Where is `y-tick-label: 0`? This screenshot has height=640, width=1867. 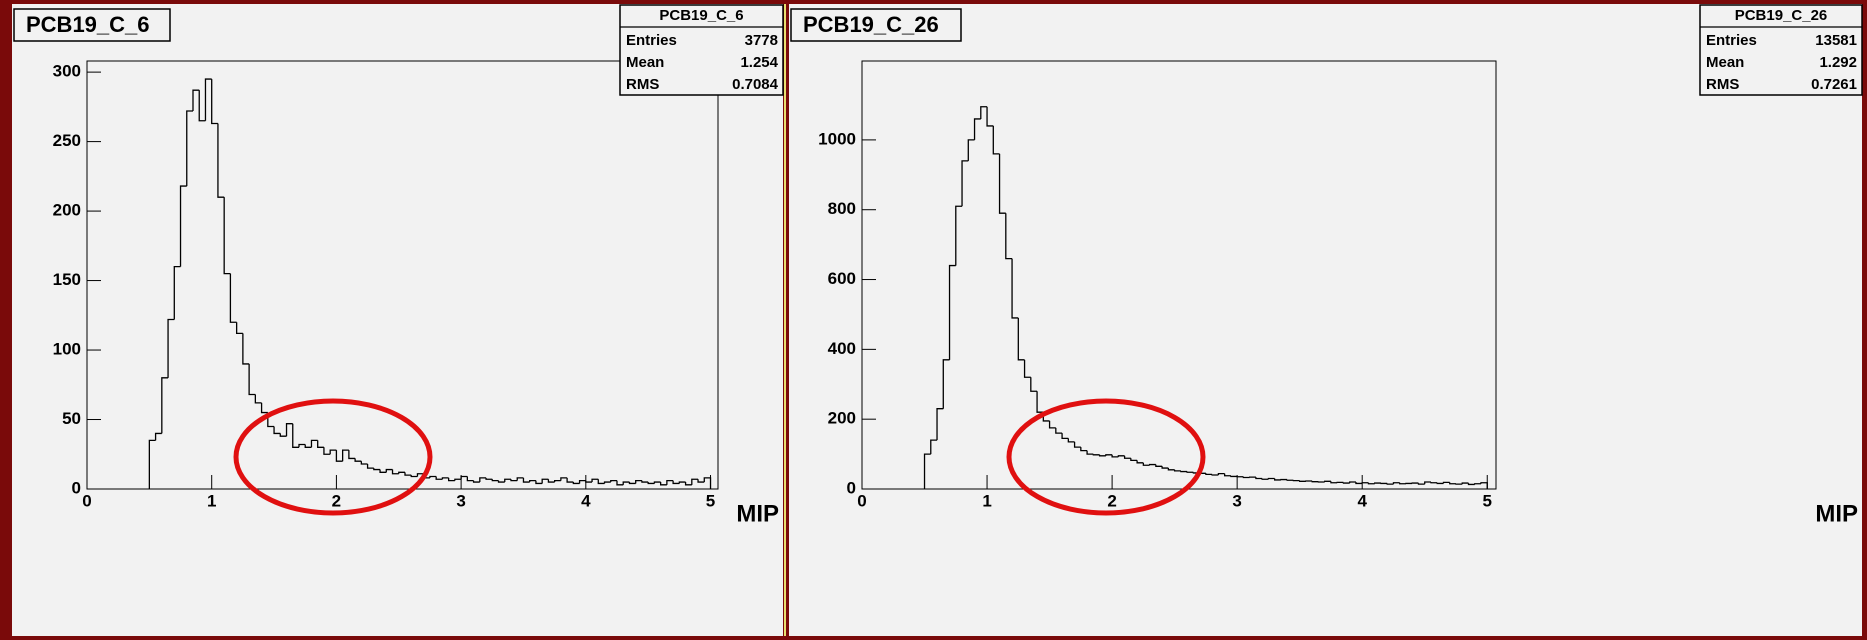 y-tick-label: 0 is located at coordinates (76, 487).